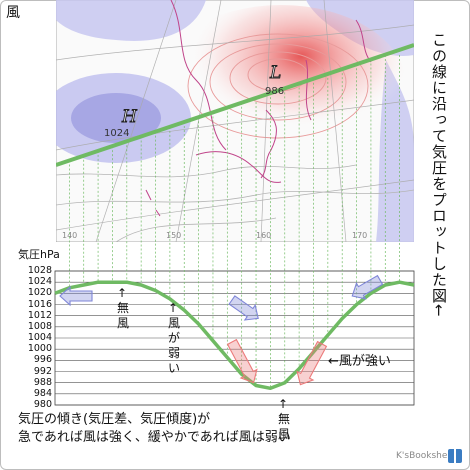 The height and width of the screenshot is (470, 470). I want to click on longitude-label-2: 160, so click(263, 235).